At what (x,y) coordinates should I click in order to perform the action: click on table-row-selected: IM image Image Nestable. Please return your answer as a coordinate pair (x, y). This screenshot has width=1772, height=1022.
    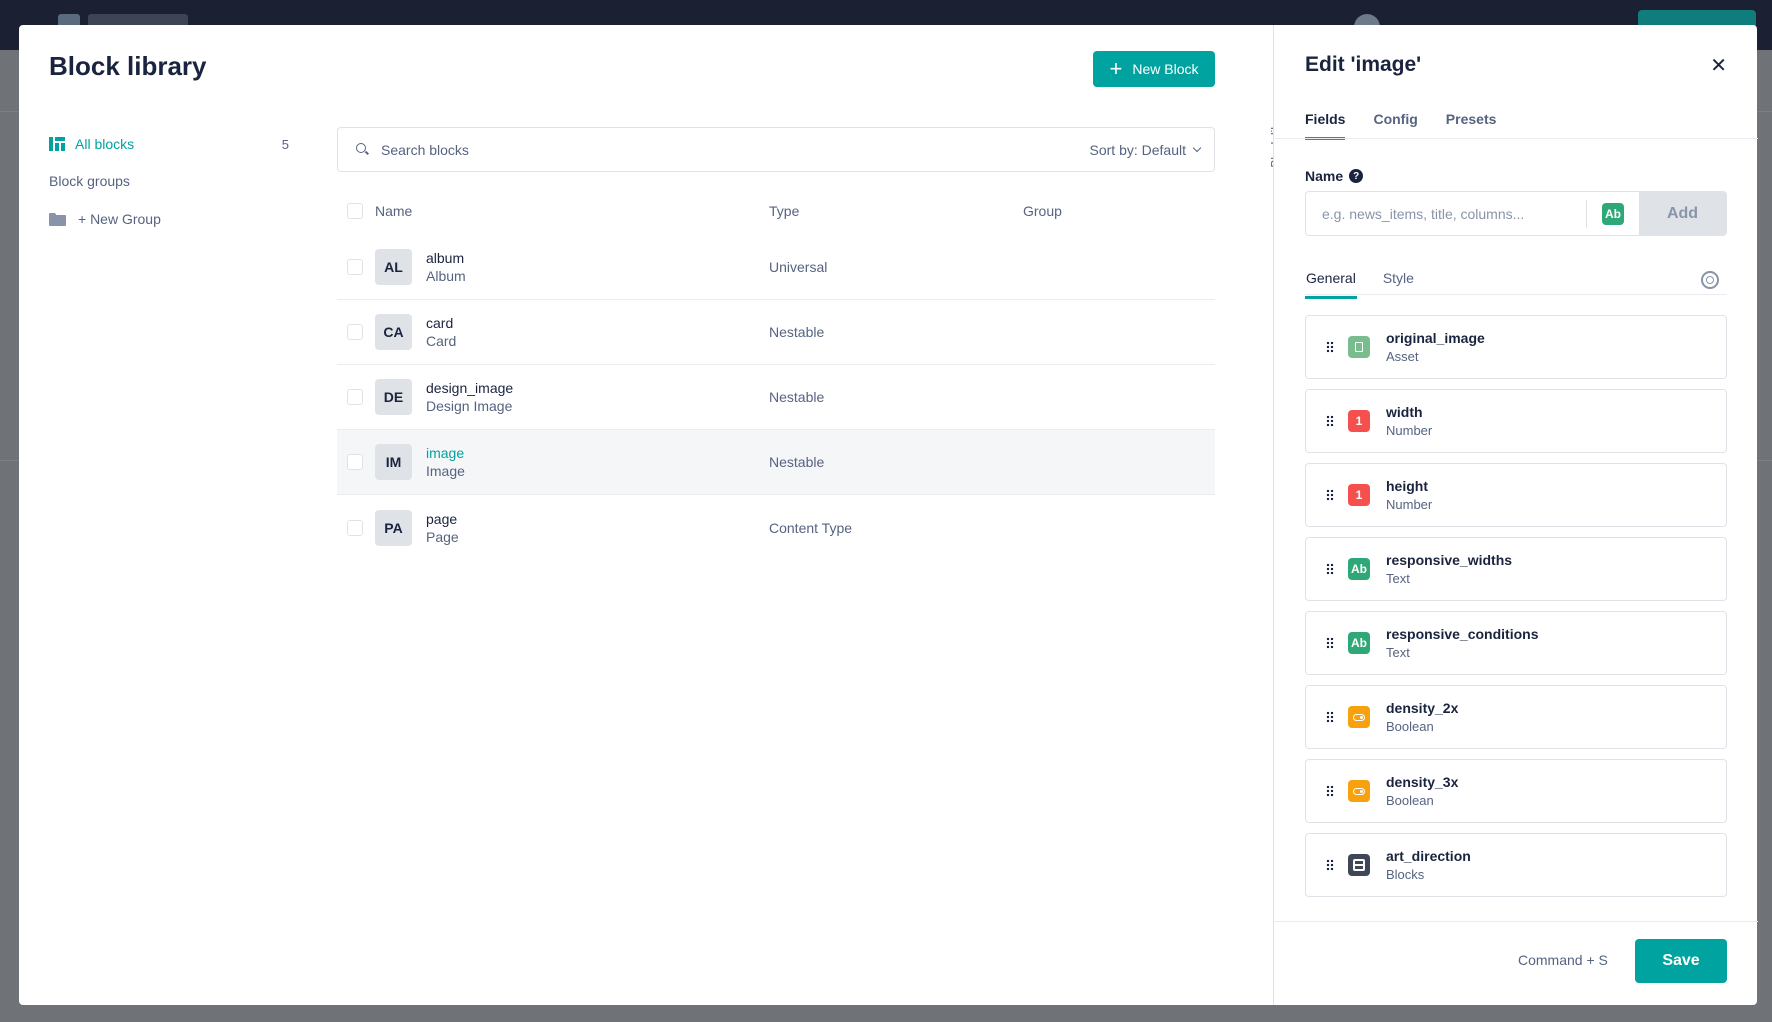
    Looking at the image, I should click on (776, 462).